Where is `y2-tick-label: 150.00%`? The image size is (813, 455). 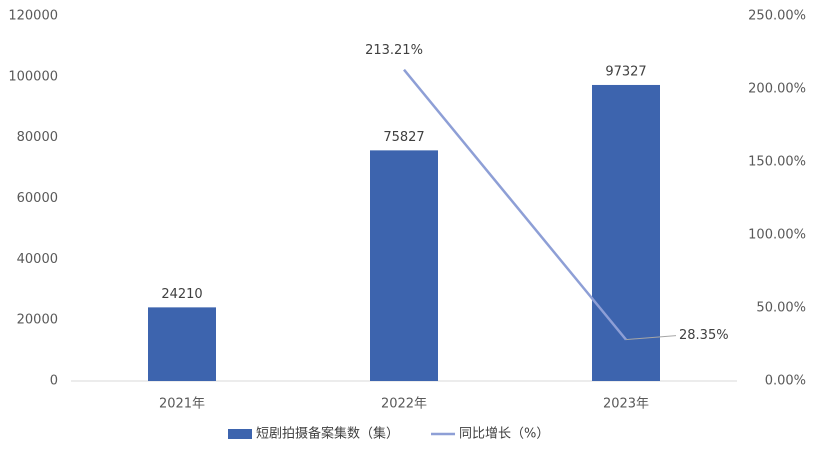
y2-tick-label: 150.00% is located at coordinates (777, 162).